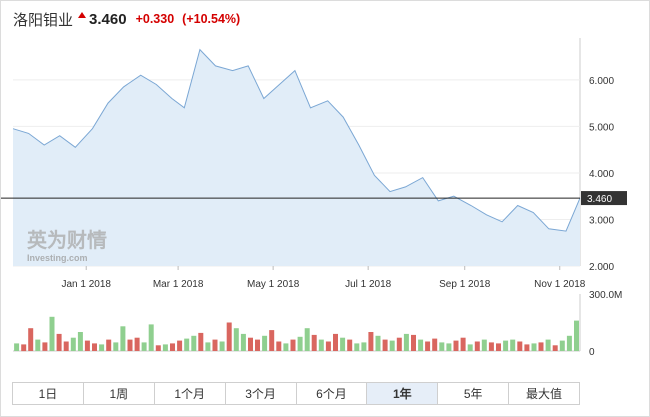 The image size is (650, 417). What do you see at coordinates (82, 15) in the screenshot?
I see `up-arrow-icon` at bounding box center [82, 15].